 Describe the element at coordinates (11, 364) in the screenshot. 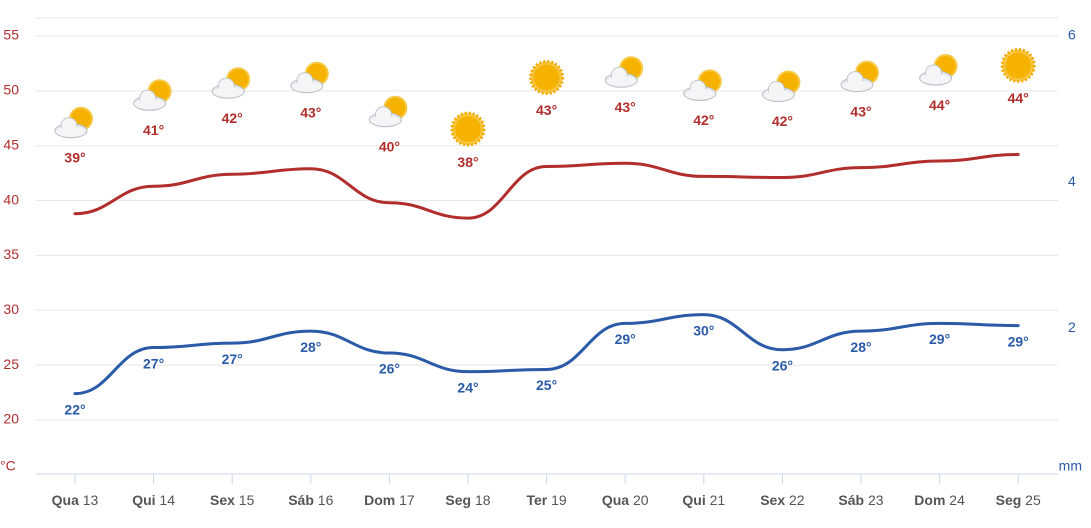

I see `y-tick-label: 25` at that location.